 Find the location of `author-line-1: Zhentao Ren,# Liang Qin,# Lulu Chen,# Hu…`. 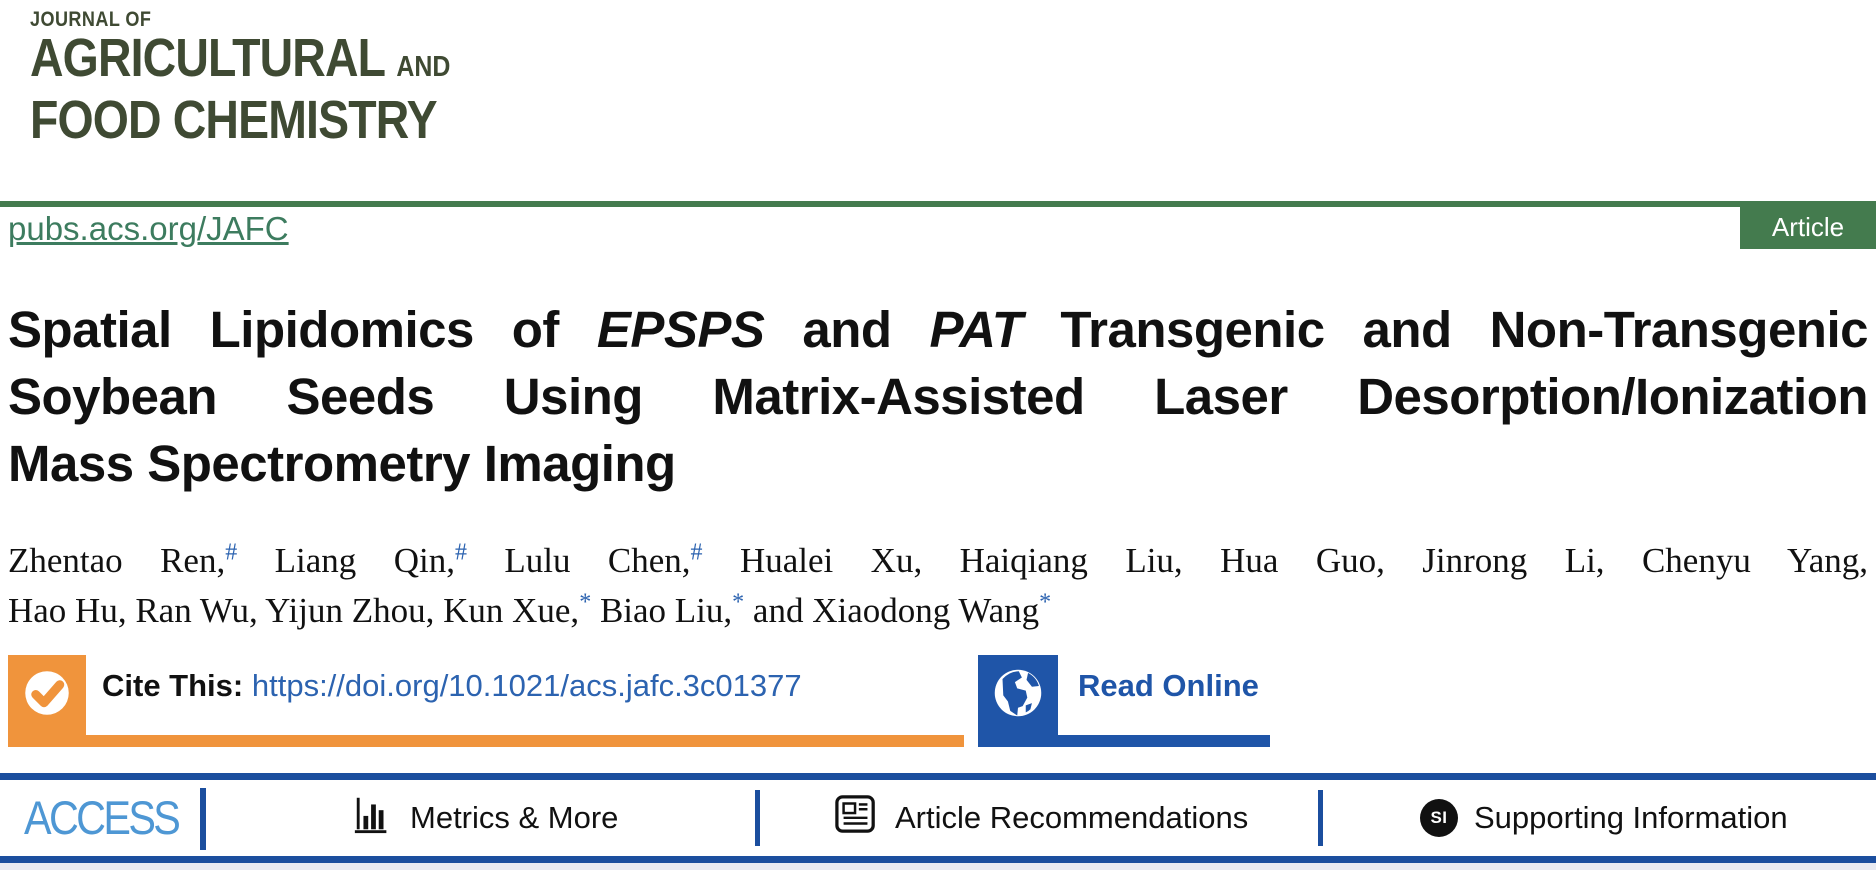

author-line-1: Zhentao Ren,# Liang Qin,# Lulu Chen,# Hu… is located at coordinates (938, 559).